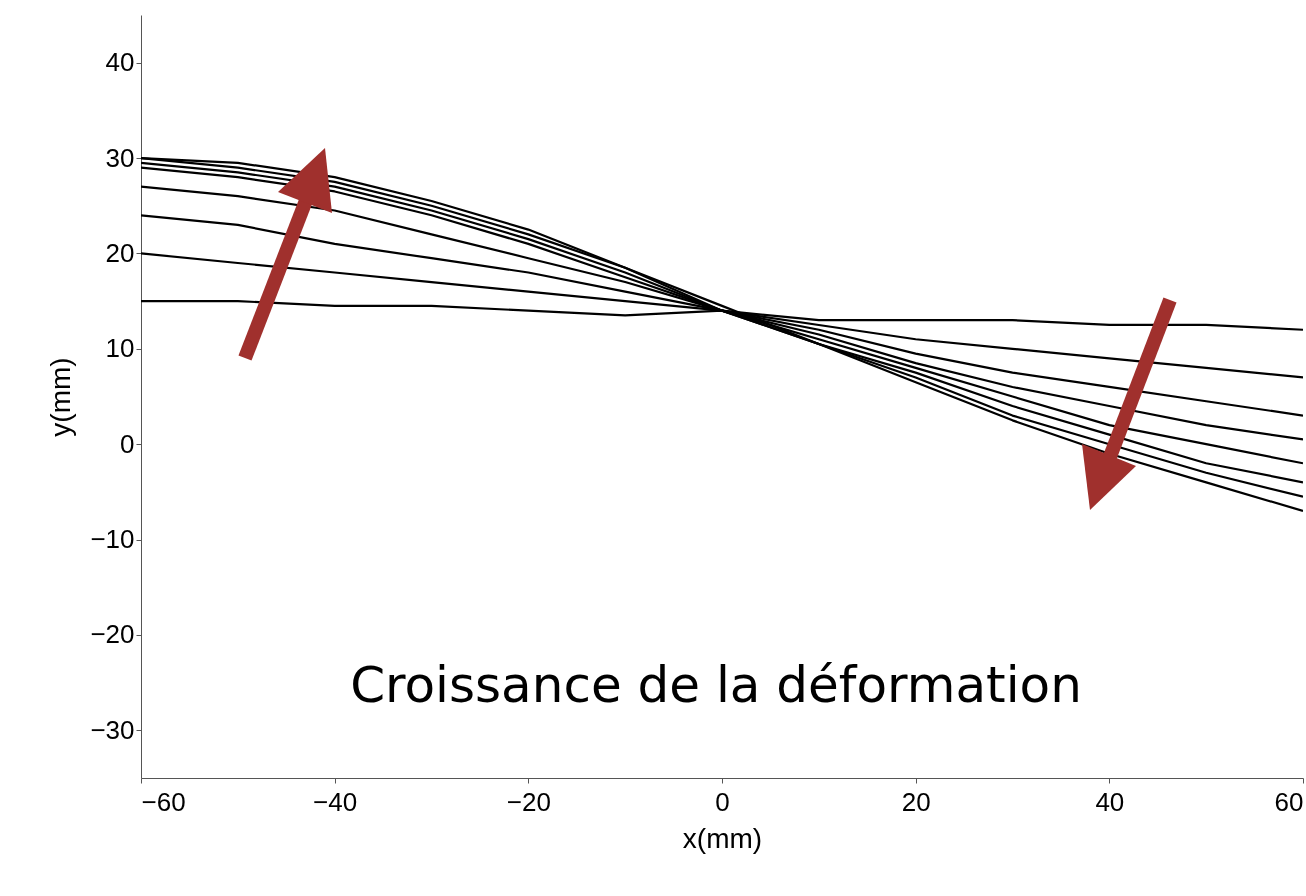 The image size is (1306, 896). I want to click on x-tick-label: −60, so click(163, 801).